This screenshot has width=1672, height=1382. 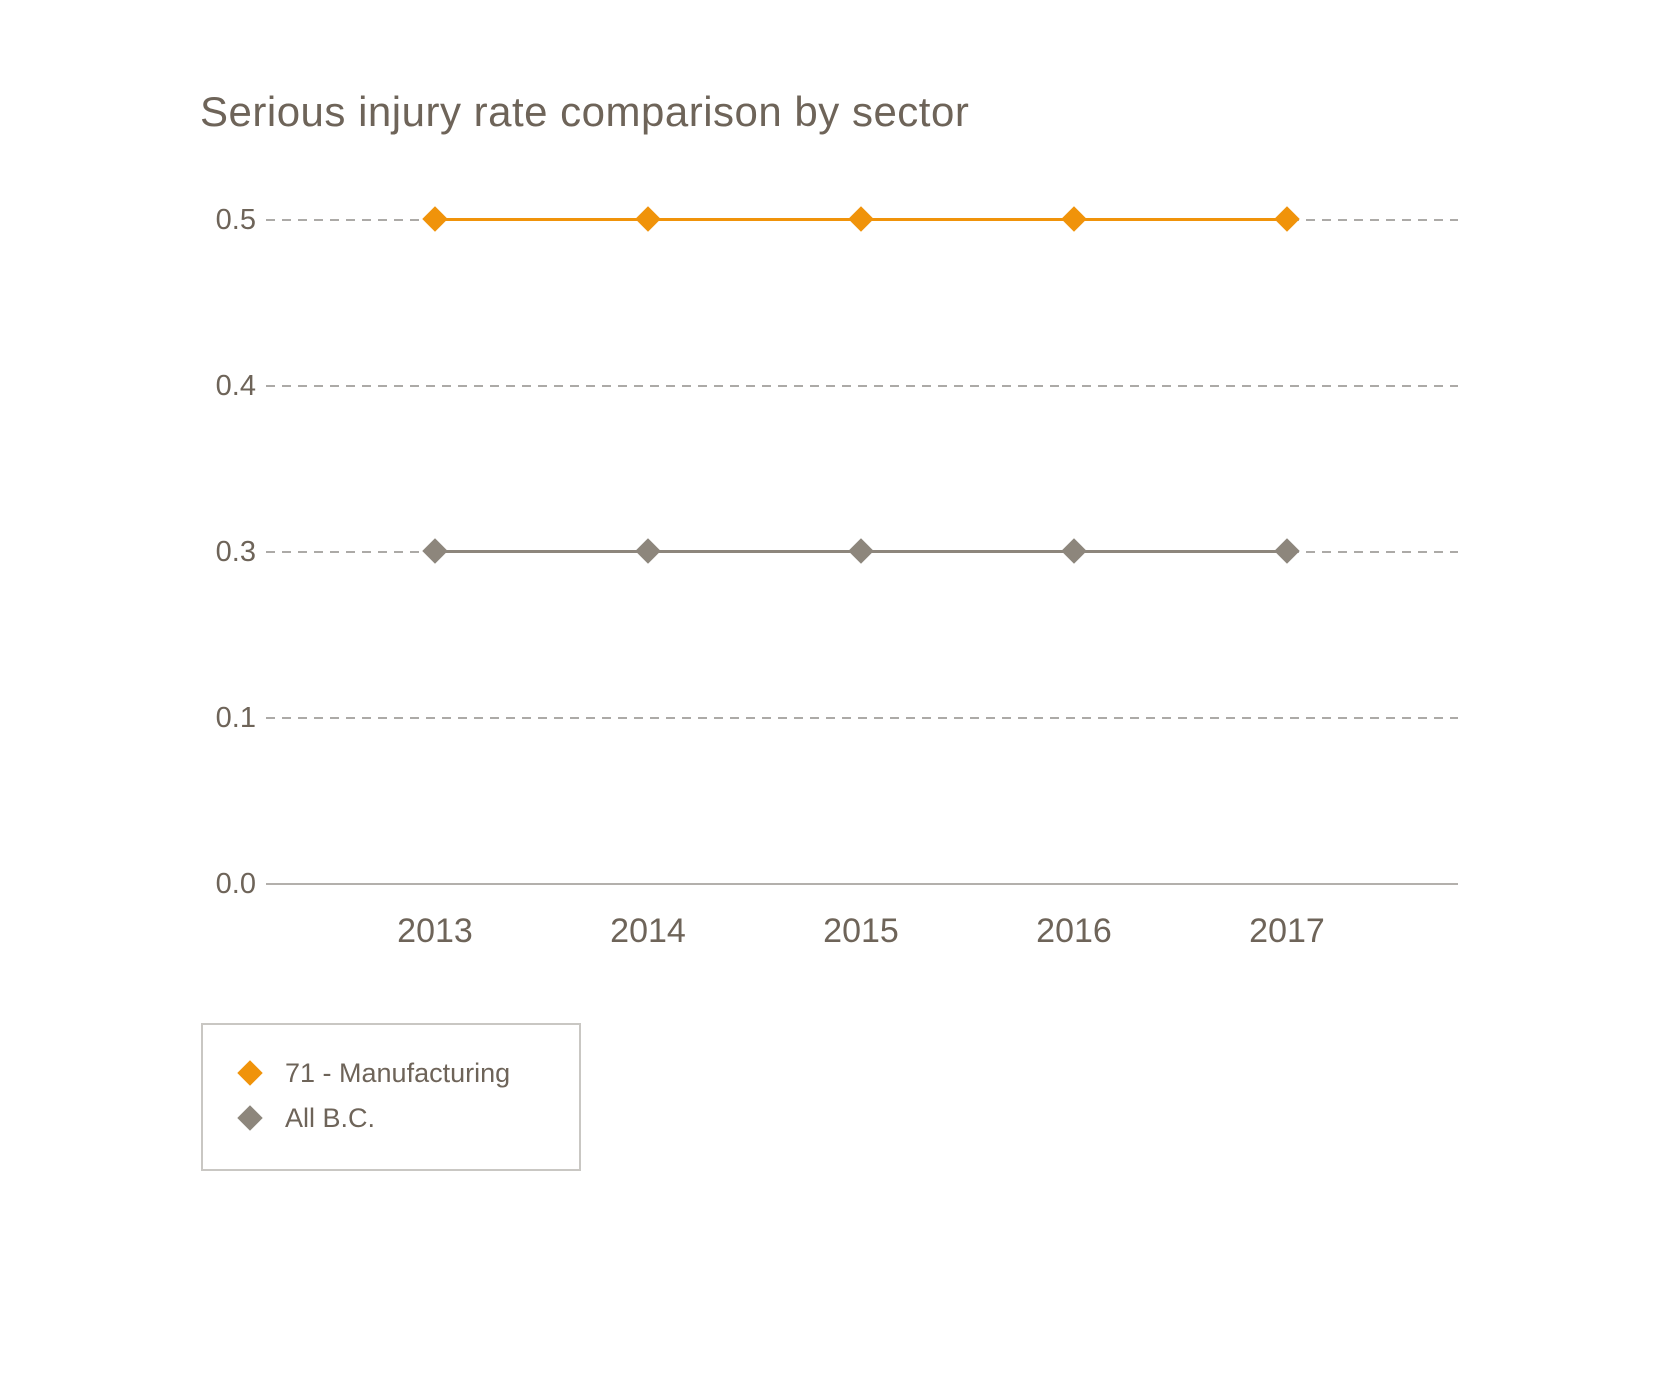 I want to click on legend-item-manufacturing: 71 - Manufacturing, so click(x=391, y=1073).